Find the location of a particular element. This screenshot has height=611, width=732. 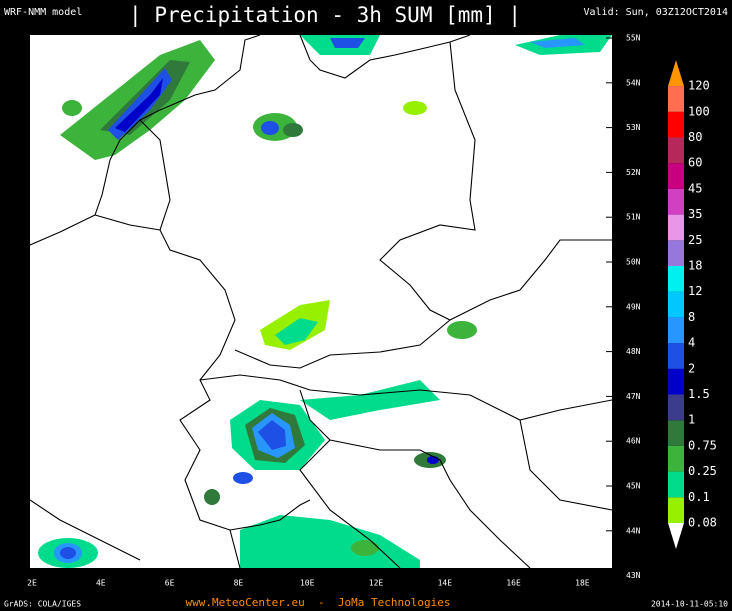

lon-label: 18E is located at coordinates (582, 583).